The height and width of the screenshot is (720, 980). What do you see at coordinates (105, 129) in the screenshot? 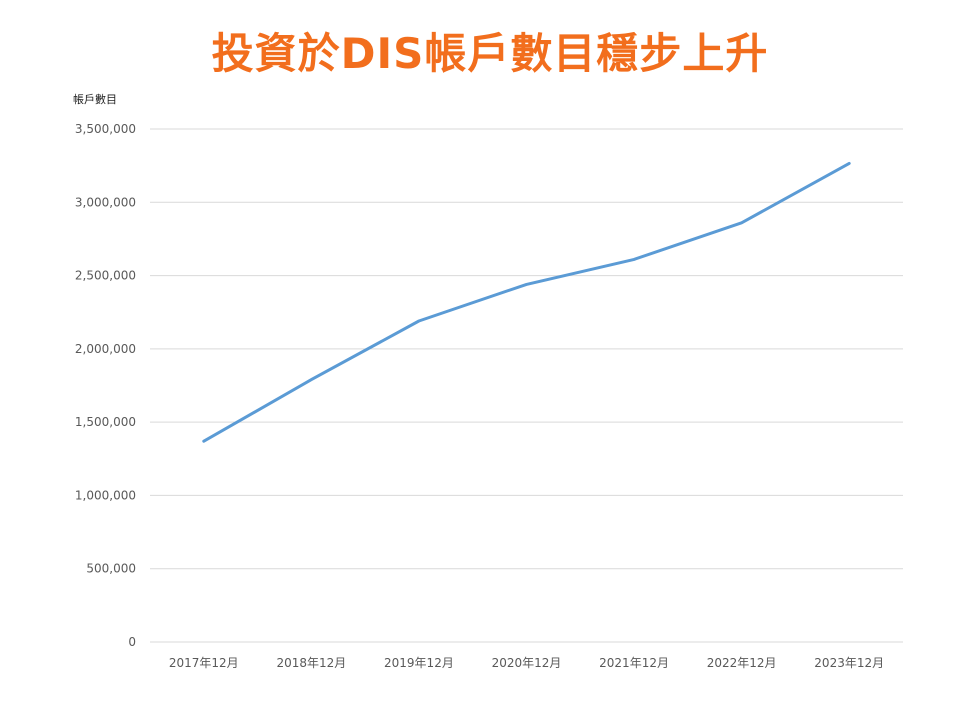
I see `y-tick-label: 3,500,000` at bounding box center [105, 129].